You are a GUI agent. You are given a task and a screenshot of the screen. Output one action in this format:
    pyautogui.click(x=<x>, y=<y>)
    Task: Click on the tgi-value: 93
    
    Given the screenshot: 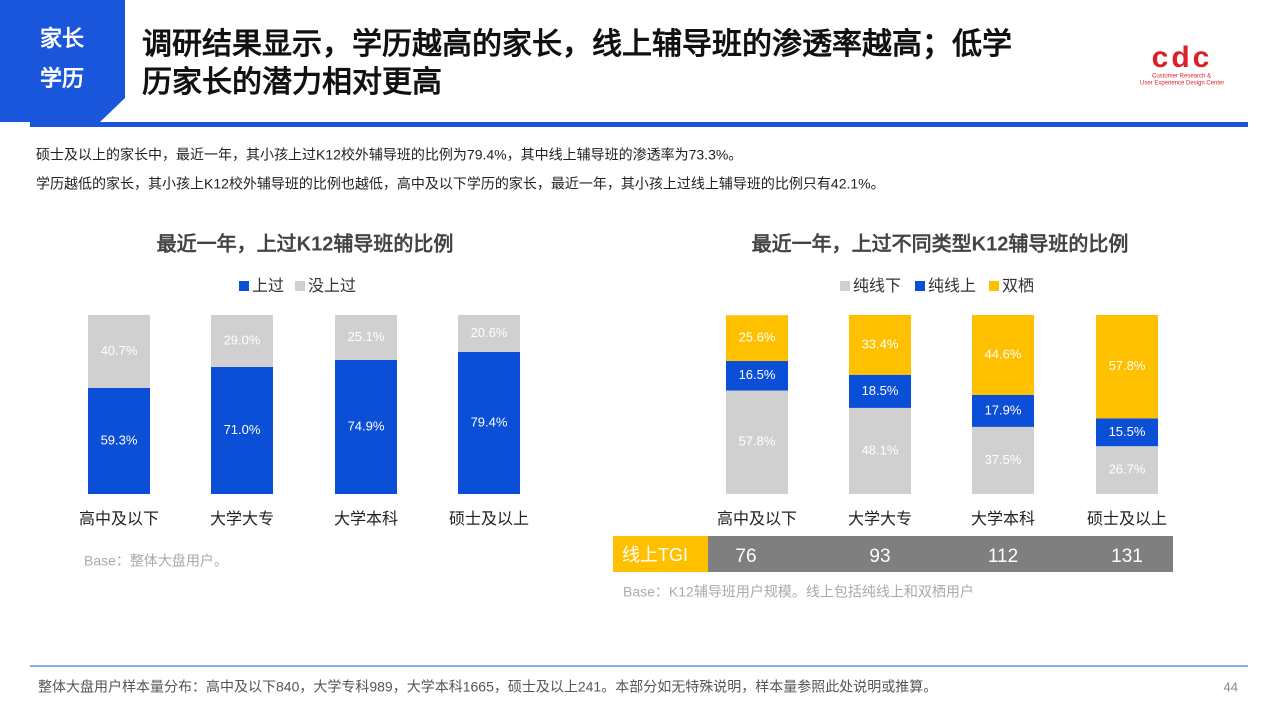 What is the action you would take?
    pyautogui.click(x=879, y=556)
    